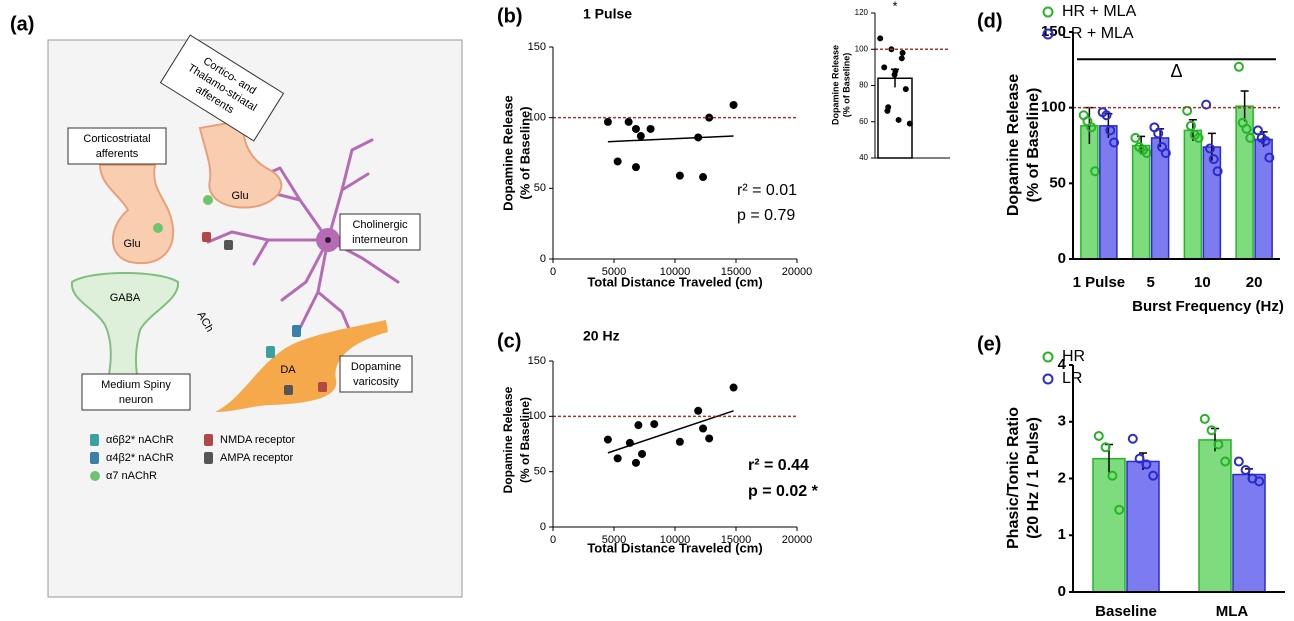  I want to click on box-text: neuron, so click(136, 400).